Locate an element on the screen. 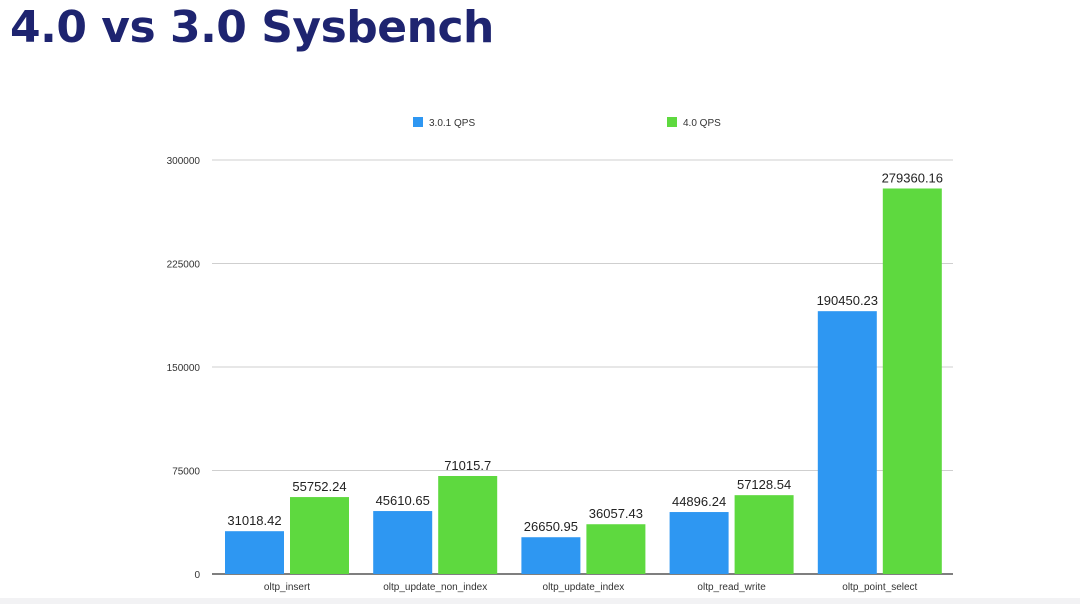 The image size is (1080, 604). slide-title: 4.0 vs 3.0 Sysbench is located at coordinates (252, 27).